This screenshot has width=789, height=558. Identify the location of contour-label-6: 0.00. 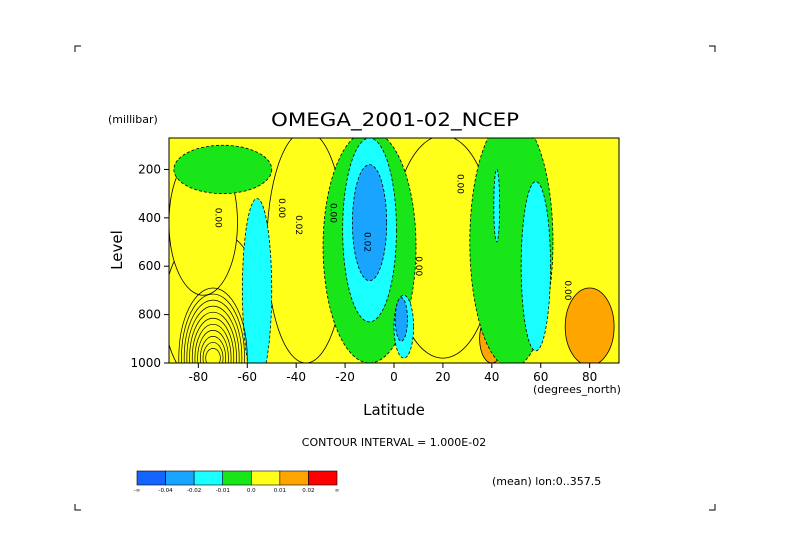
(460, 184).